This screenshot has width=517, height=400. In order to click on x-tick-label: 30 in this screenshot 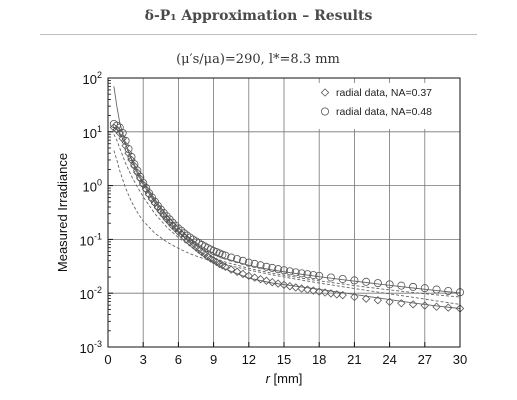, I will do `click(460, 359)`.